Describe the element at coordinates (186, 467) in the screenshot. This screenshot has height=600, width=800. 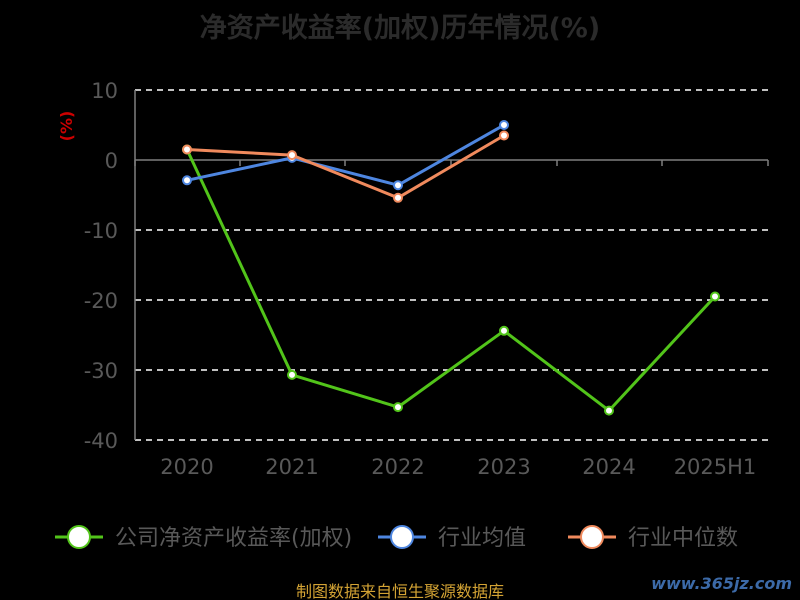
I see `x-tick-label: 2020` at that location.